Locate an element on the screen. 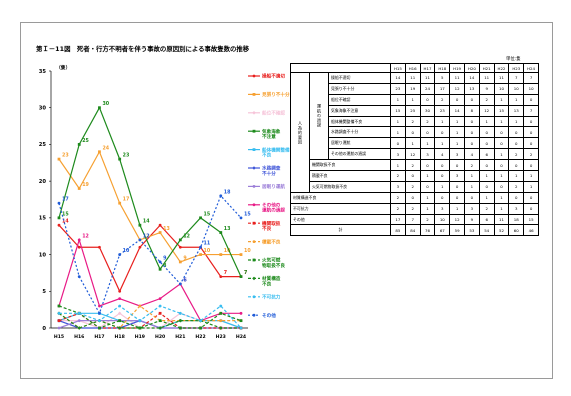 Image resolution: width=571 pixels, height=396 pixels. table-group-operation: 運航の過誤 is located at coordinates (319, 116).